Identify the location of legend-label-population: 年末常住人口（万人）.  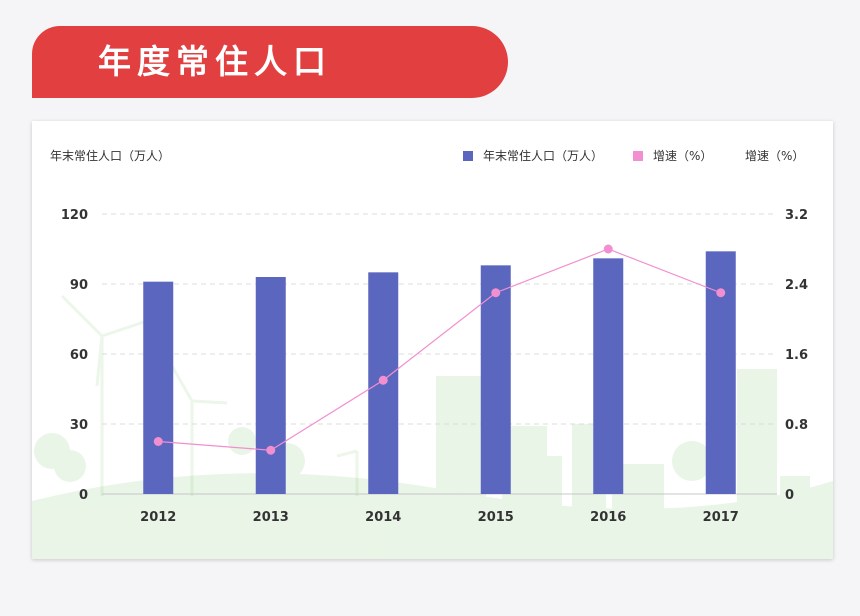
(543, 156).